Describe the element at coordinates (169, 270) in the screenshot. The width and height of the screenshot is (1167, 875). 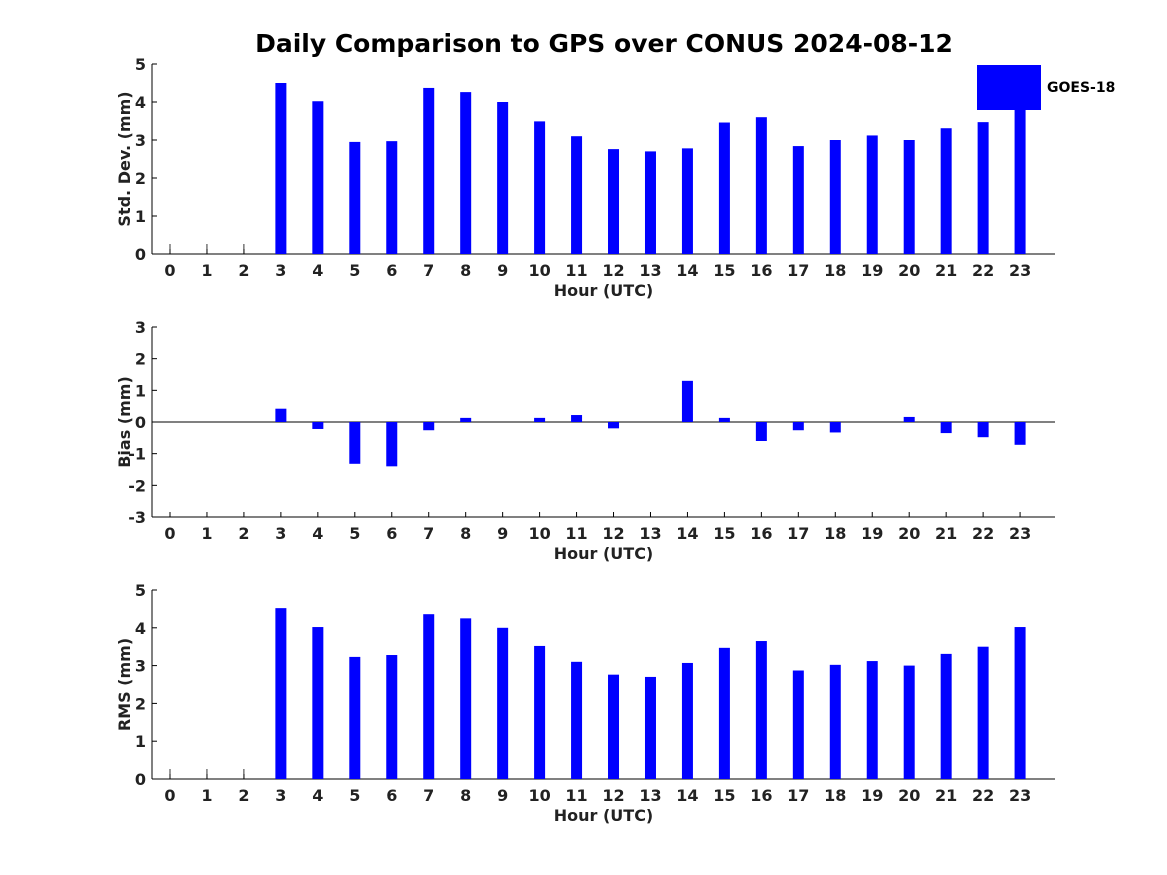
I see `x-tick-label: 0` at that location.